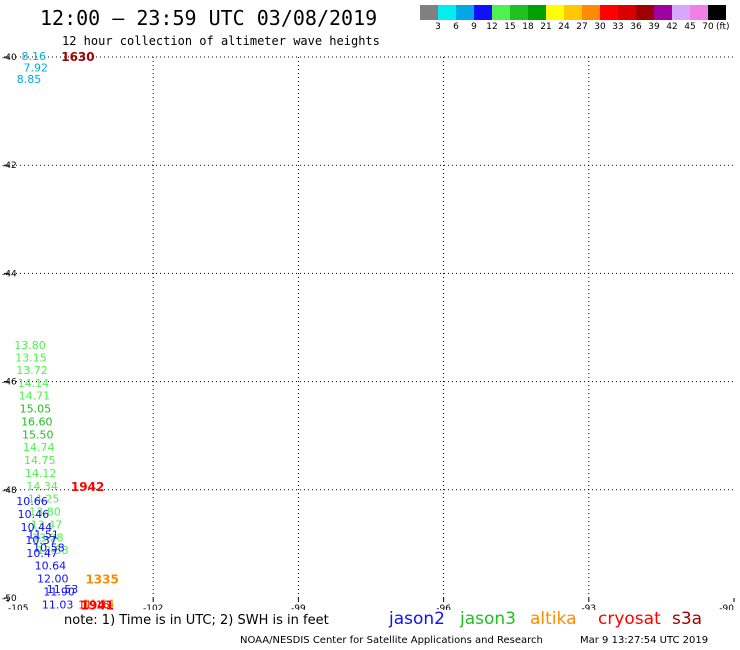 The height and width of the screenshot is (650, 740). I want to click on pass-time-label: 1942, so click(87, 487).